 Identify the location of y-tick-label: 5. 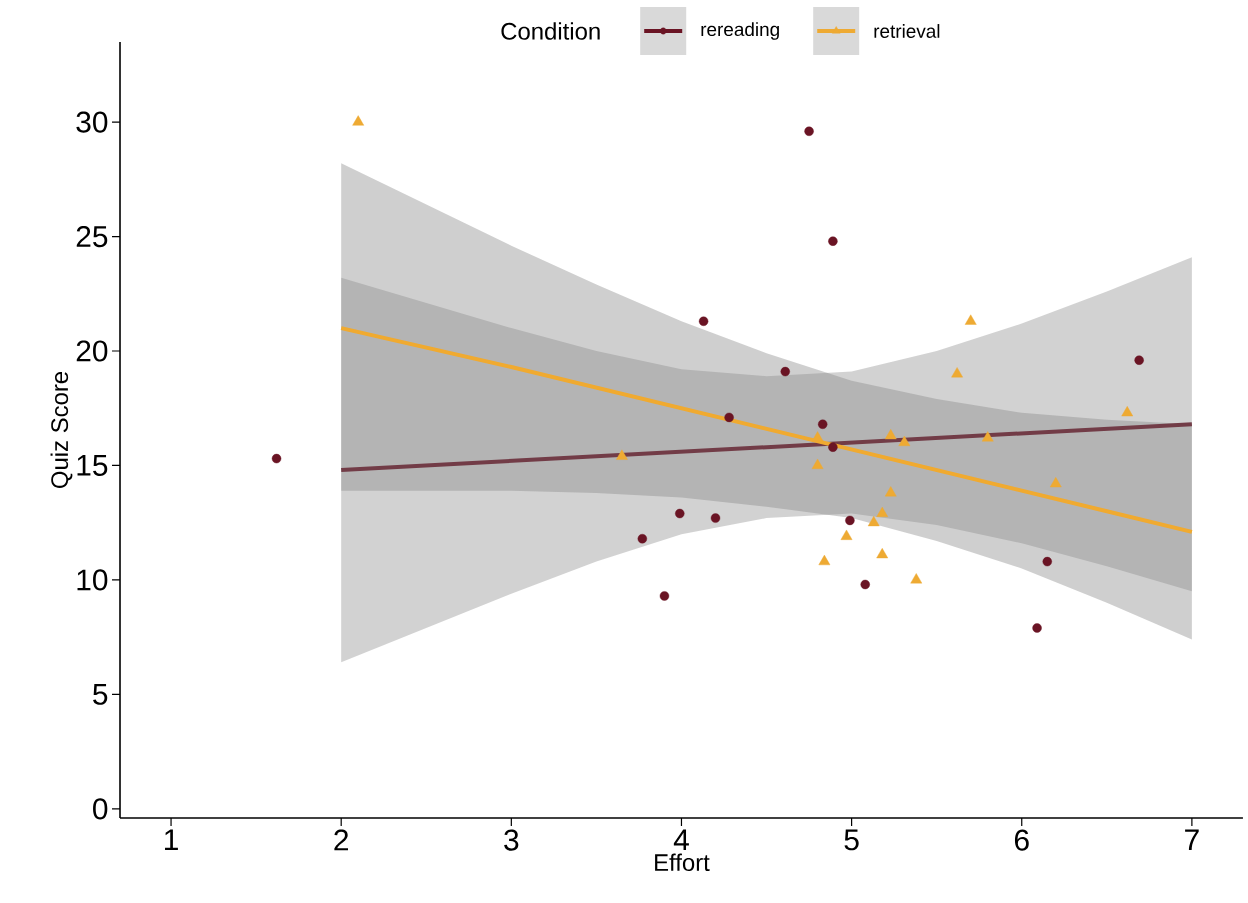
(100, 694).